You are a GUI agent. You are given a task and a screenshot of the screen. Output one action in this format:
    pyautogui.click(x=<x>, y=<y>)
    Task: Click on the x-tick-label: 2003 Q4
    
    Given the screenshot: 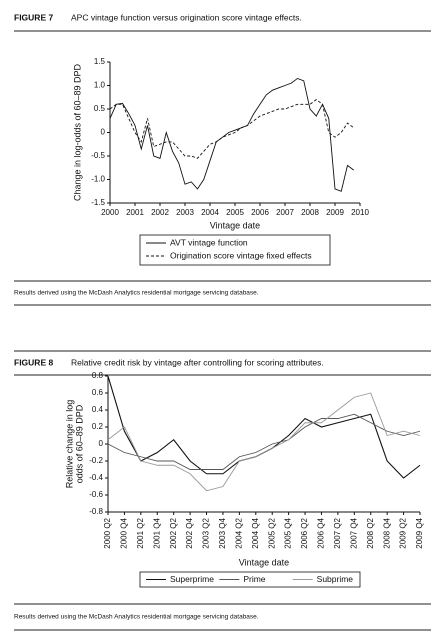 What is the action you would take?
    pyautogui.click(x=222, y=532)
    